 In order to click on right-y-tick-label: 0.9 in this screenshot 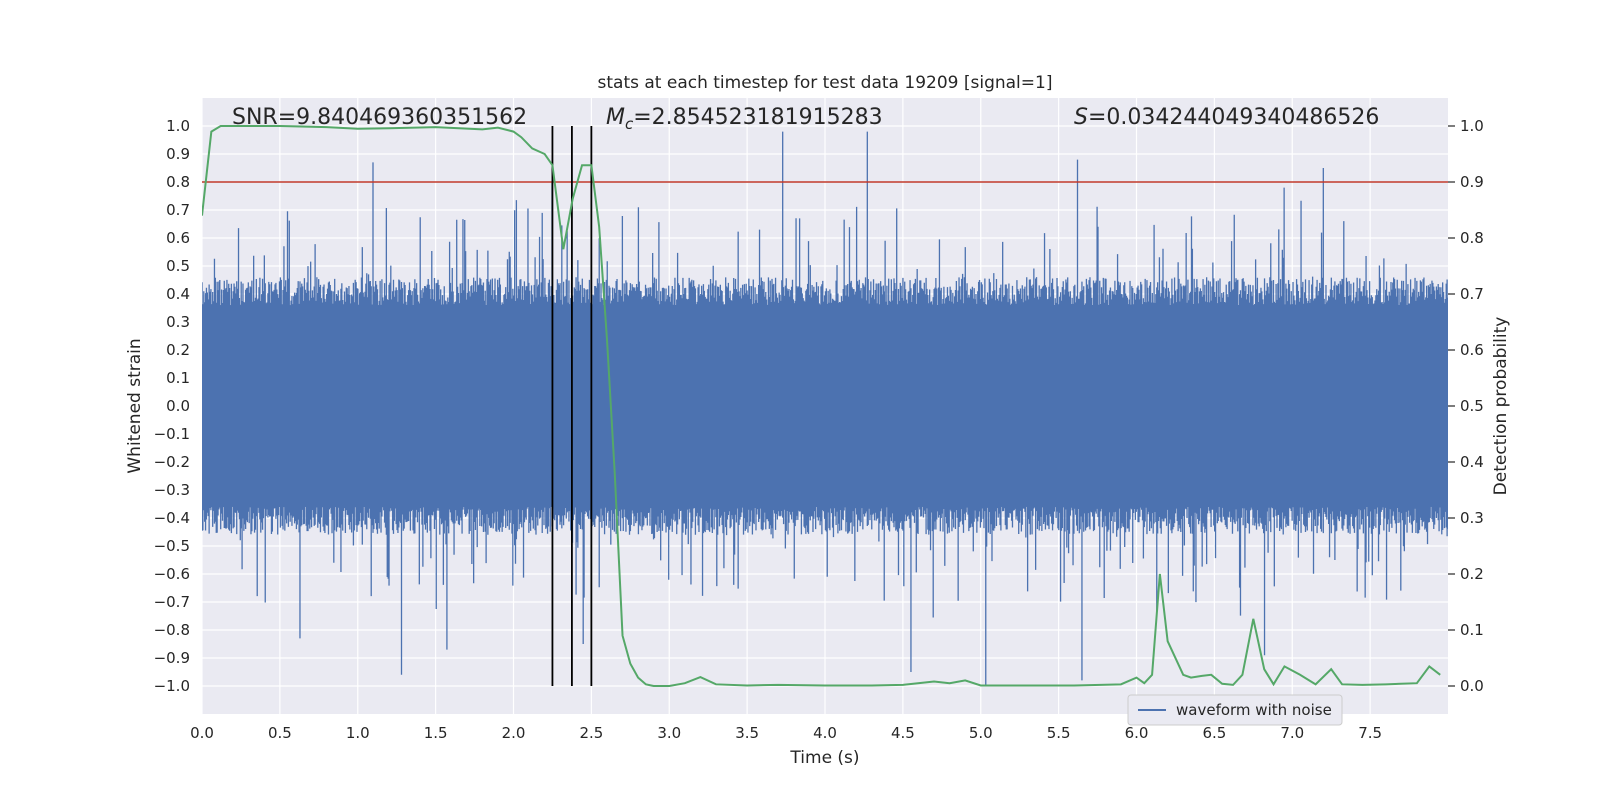, I will do `click(1472, 182)`.